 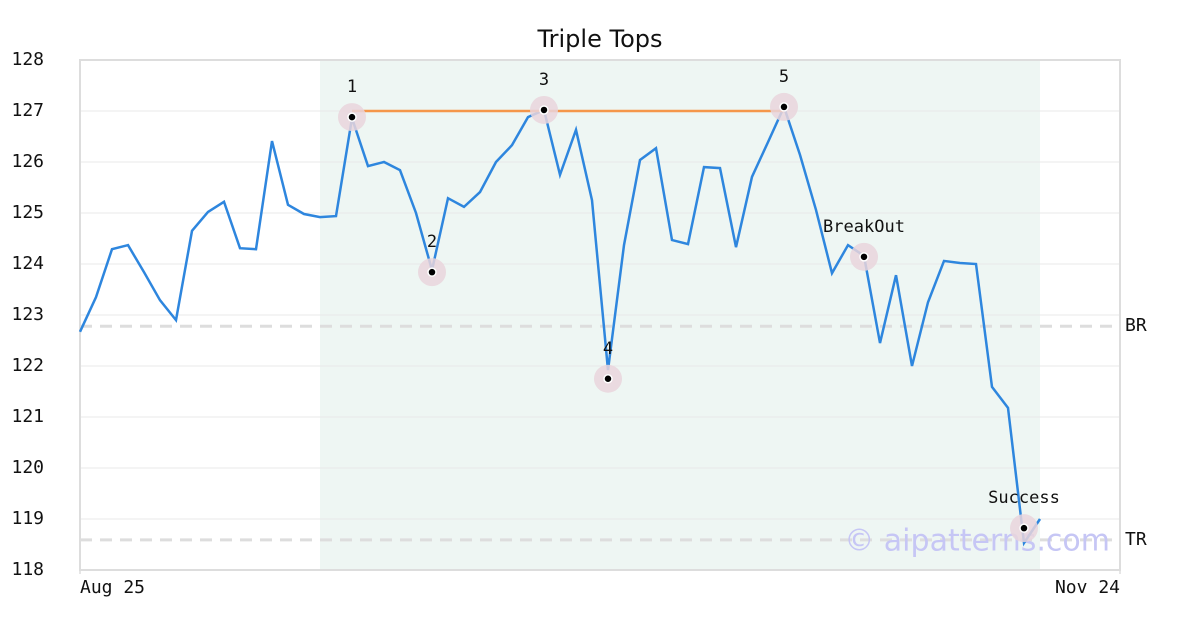 I want to click on x-tick-label: Nov 24, so click(x=1087, y=587).